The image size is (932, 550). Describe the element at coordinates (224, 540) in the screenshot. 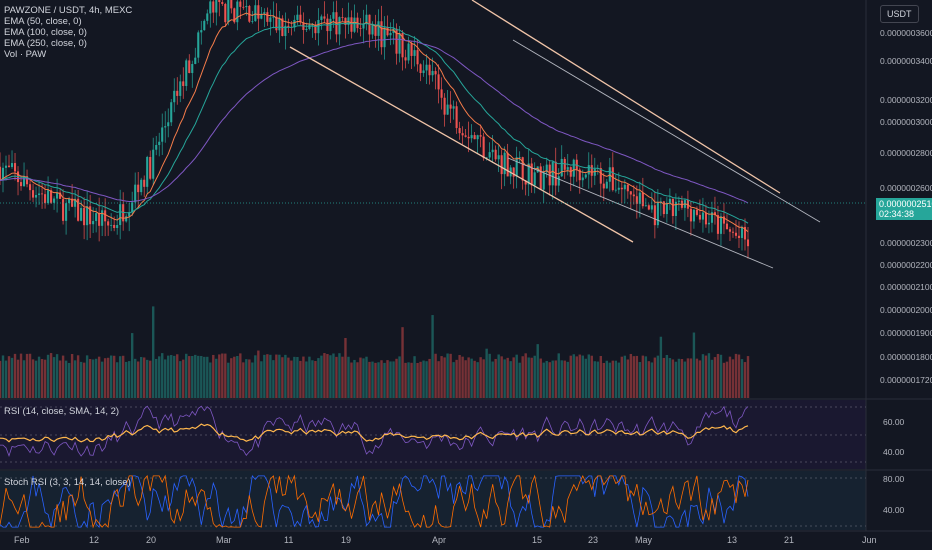

I see `x-tick-label: Mar` at that location.